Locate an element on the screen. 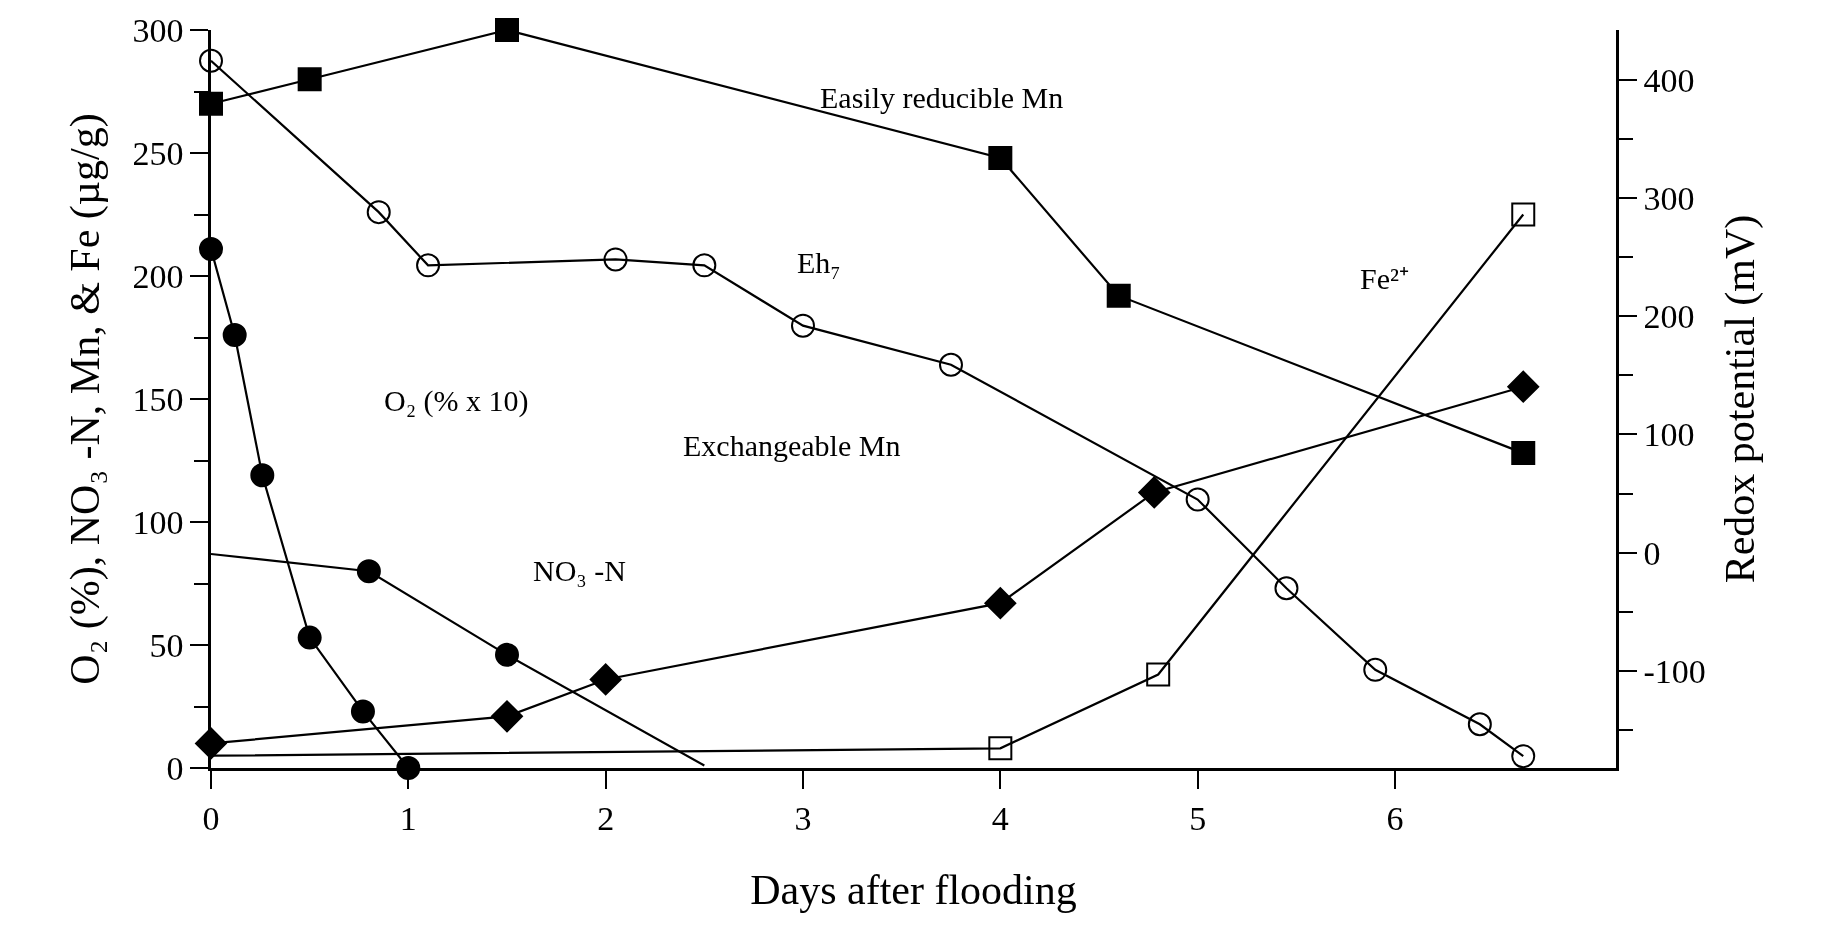  annotation: Eh₇ is located at coordinates (819, 262).